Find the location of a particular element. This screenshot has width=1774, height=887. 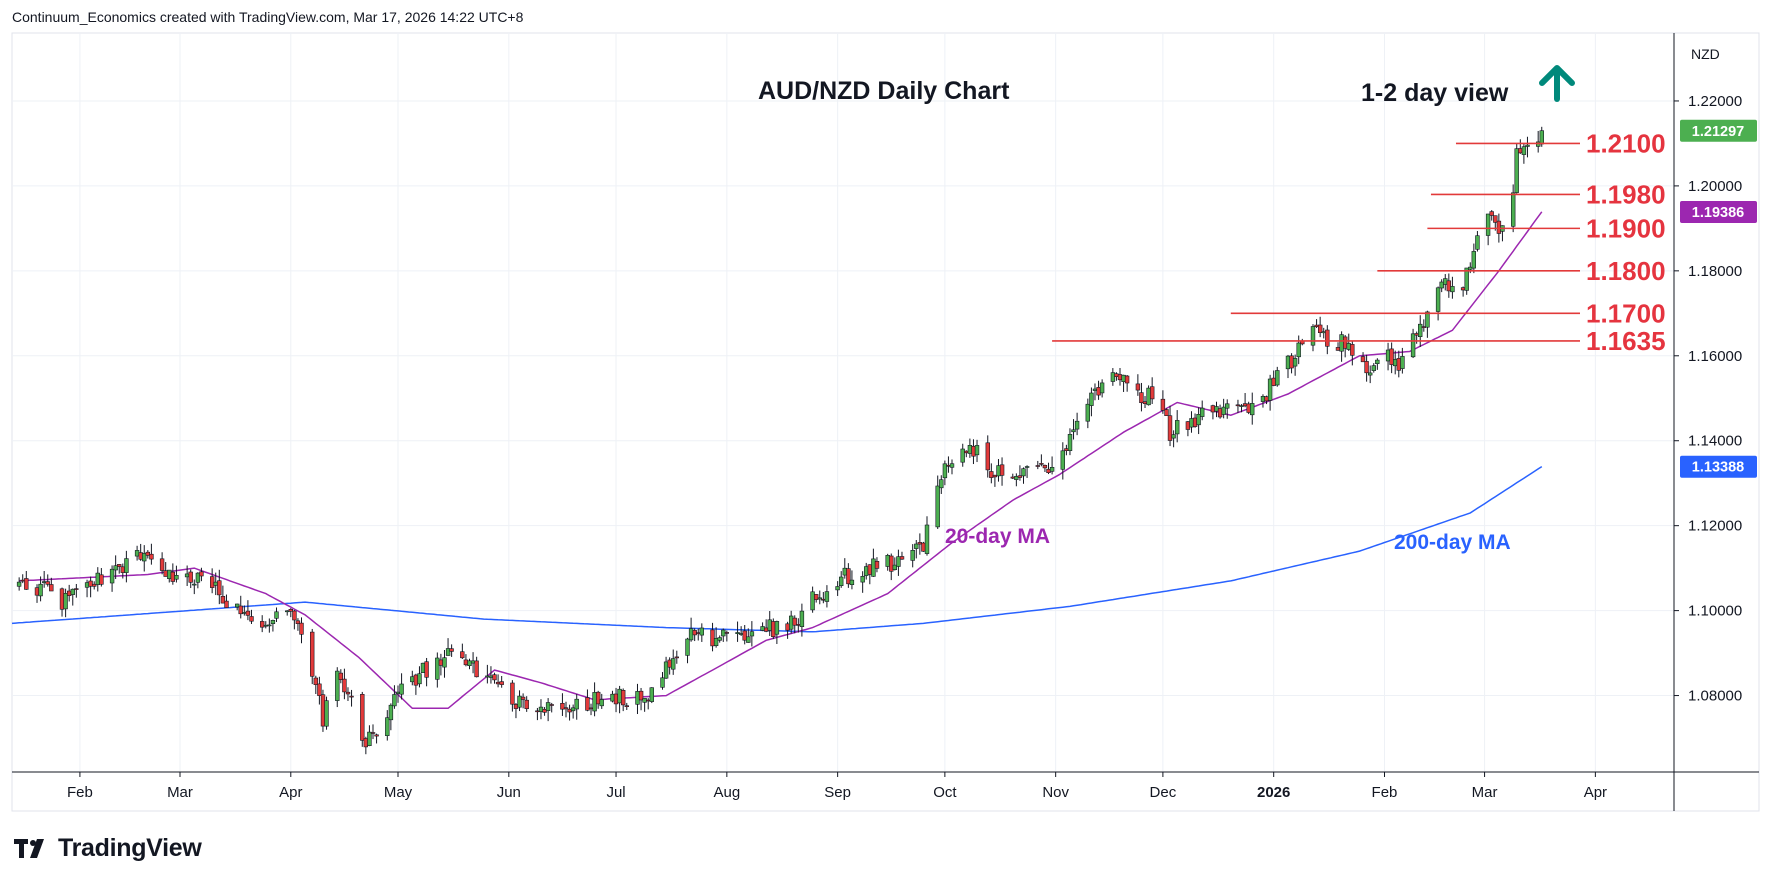

price-badge-label: 1.13388 is located at coordinates (1718, 468).